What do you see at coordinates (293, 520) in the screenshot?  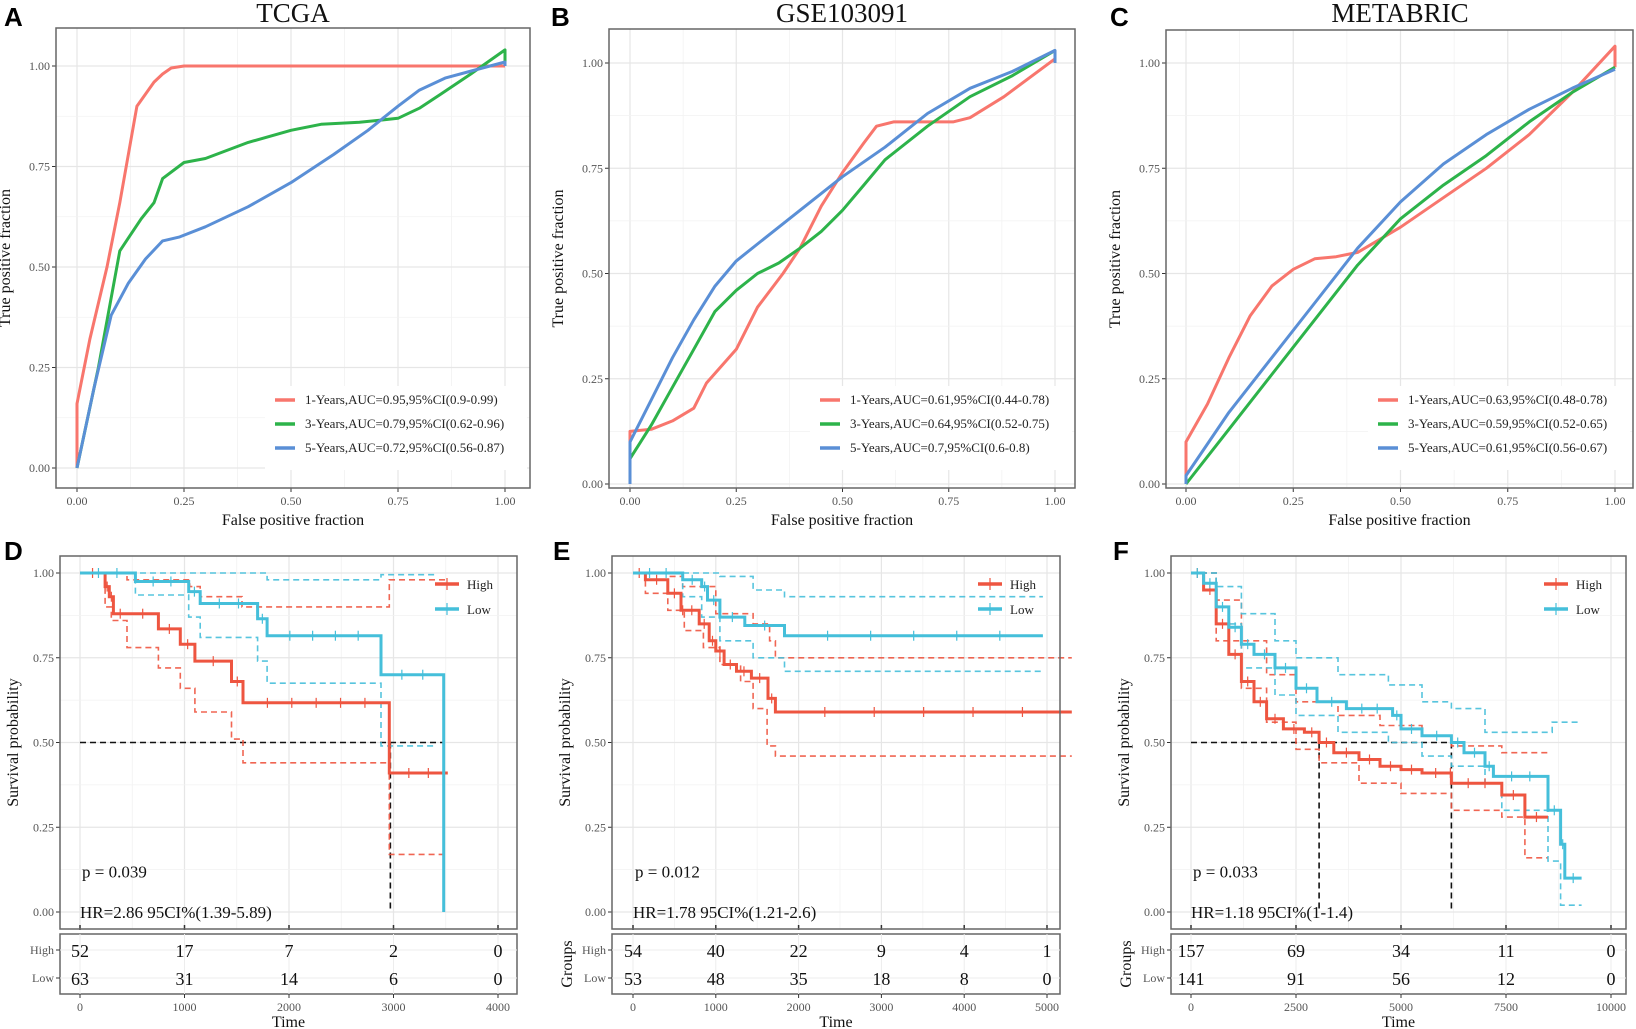 I see `x-axis-label: False positive fraction` at bounding box center [293, 520].